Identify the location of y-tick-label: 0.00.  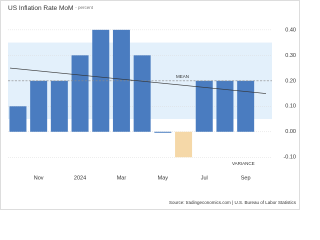
(290, 132).